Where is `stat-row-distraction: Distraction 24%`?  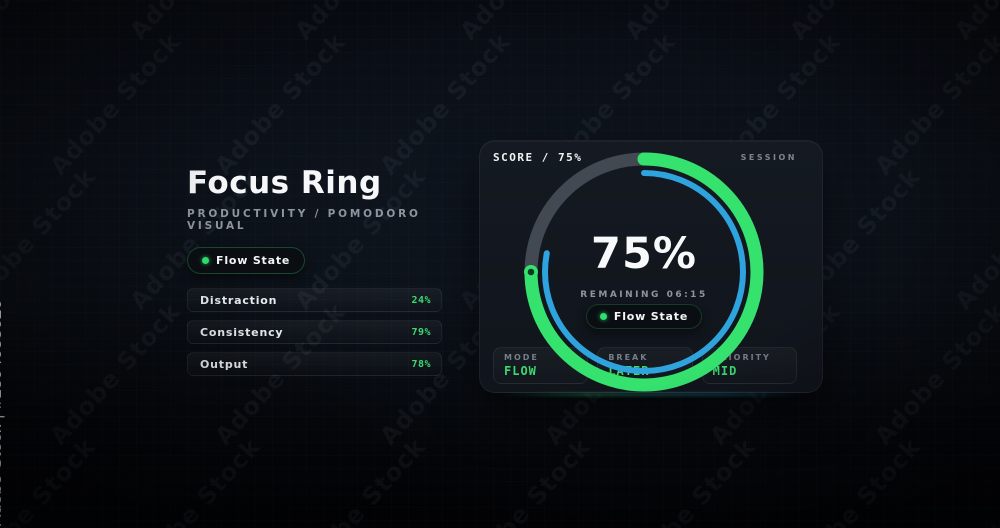
stat-row-distraction: Distraction 24% is located at coordinates (314, 300).